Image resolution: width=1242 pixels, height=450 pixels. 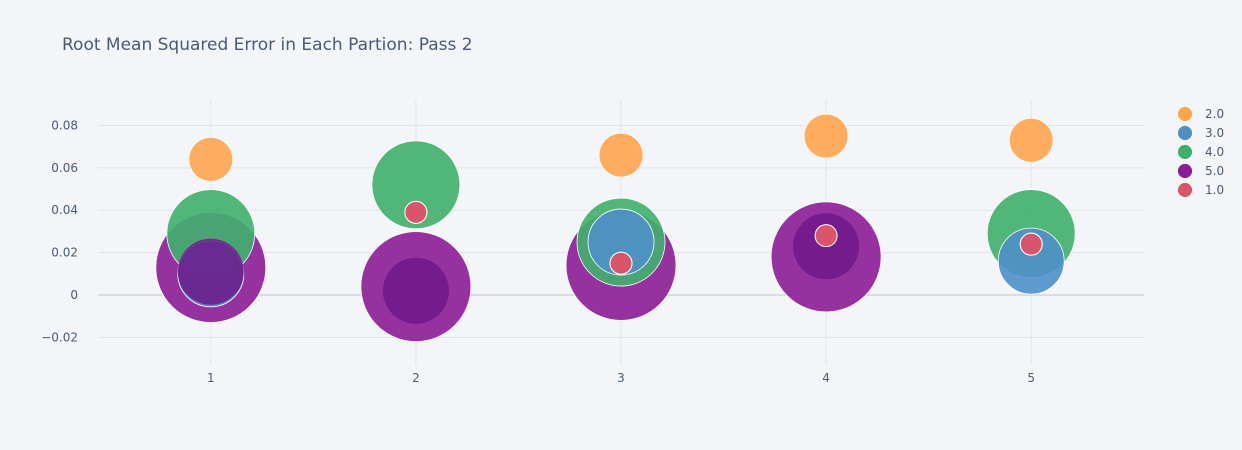 What do you see at coordinates (1214, 152) in the screenshot?
I see `legend-label: 4.0` at bounding box center [1214, 152].